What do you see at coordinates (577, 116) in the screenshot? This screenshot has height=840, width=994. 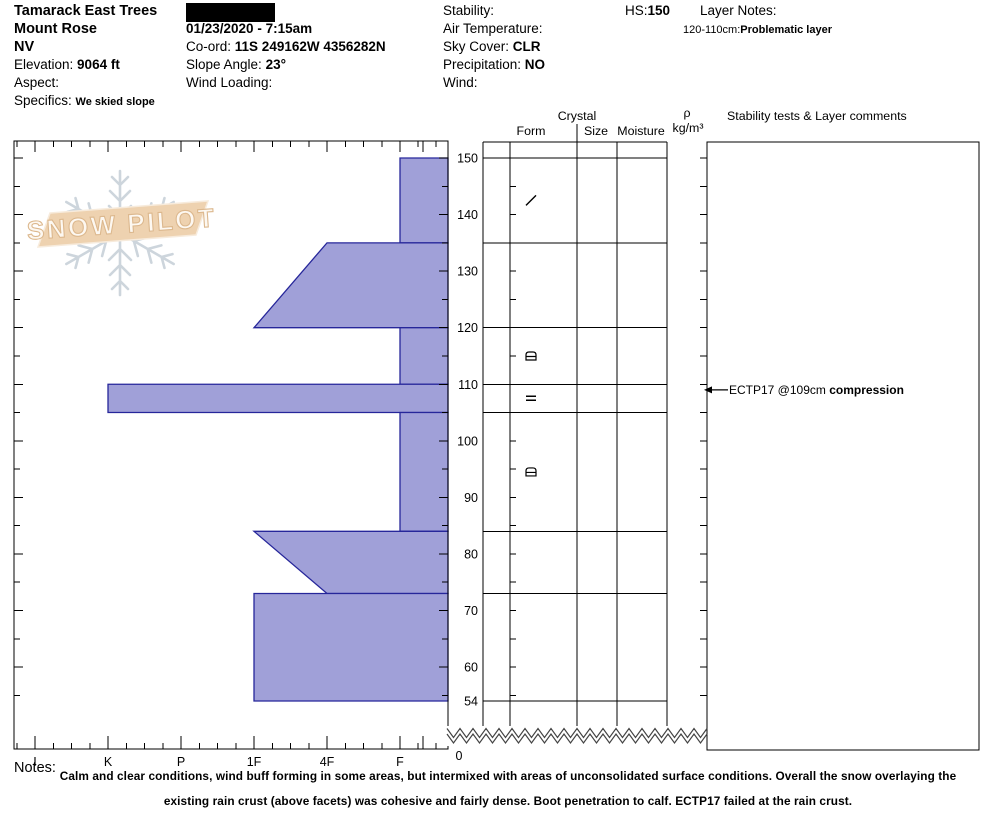 I see `crystal-header: Crystal` at bounding box center [577, 116].